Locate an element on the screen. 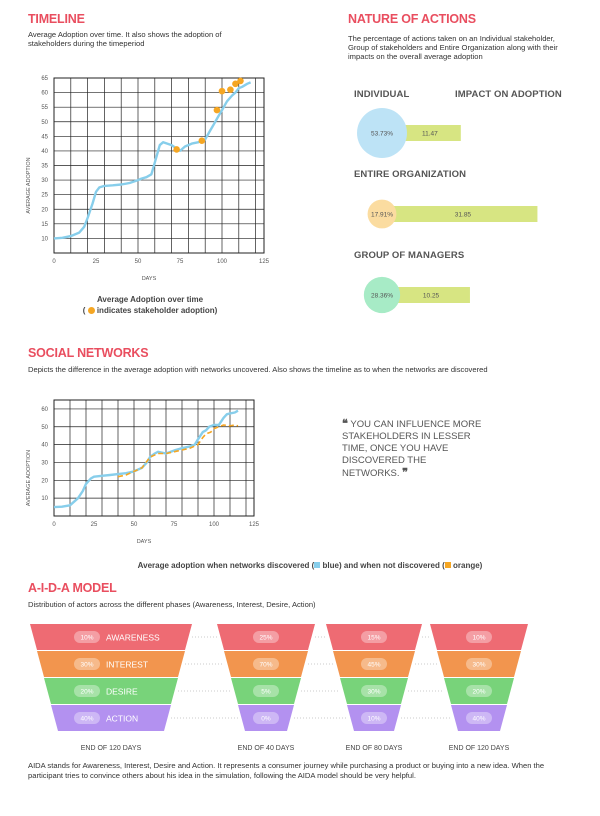  action-share-value: 53.73% is located at coordinates (382, 134).